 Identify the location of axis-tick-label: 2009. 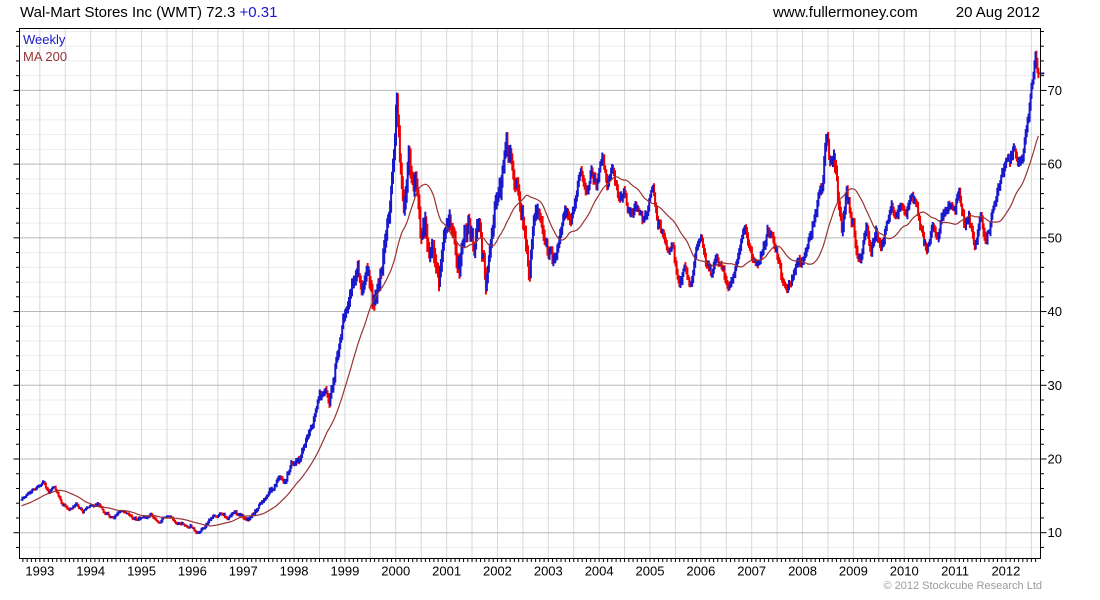
(853, 571).